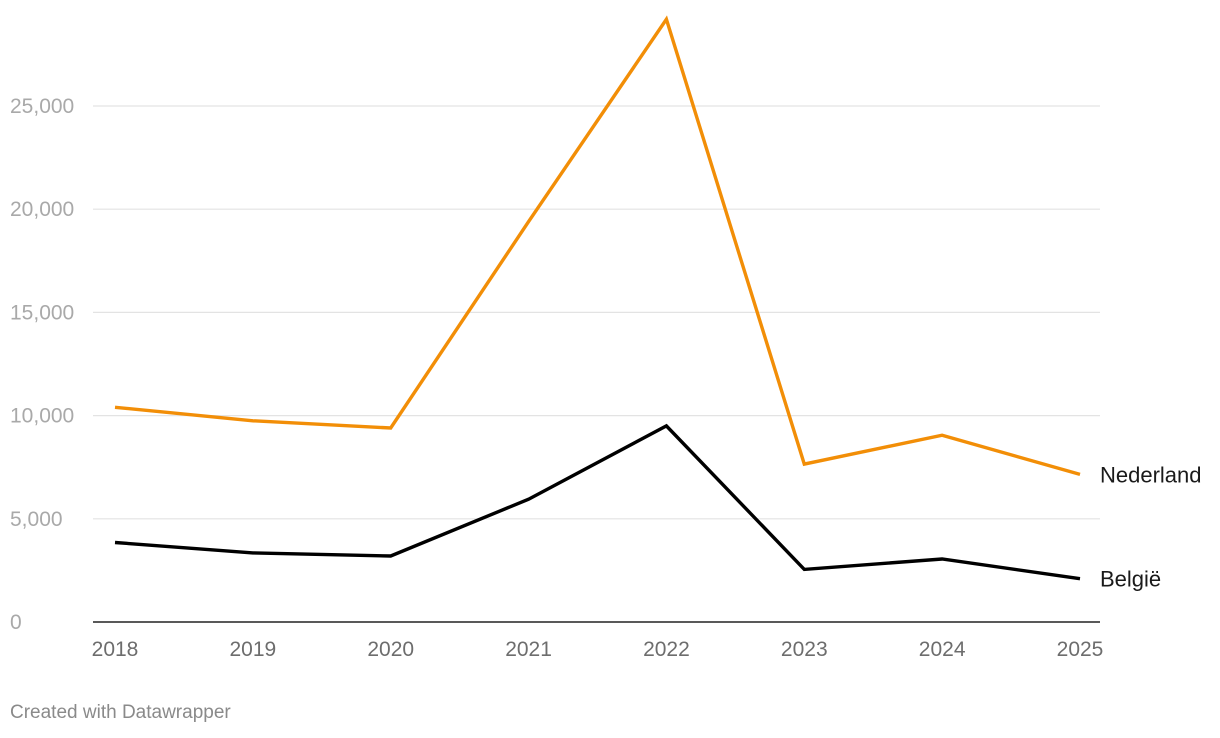  Describe the element at coordinates (942, 649) in the screenshot. I see `x-tick-label: 2024` at that location.